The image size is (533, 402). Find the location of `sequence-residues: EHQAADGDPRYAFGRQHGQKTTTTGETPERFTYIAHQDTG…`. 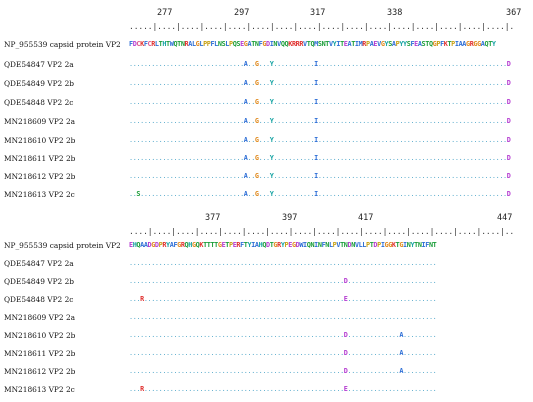

sequence-residues: EHQAADGDPRYAFGRQHGQKTTTTGETPERFTYIAHQDTG… is located at coordinates (283, 245).